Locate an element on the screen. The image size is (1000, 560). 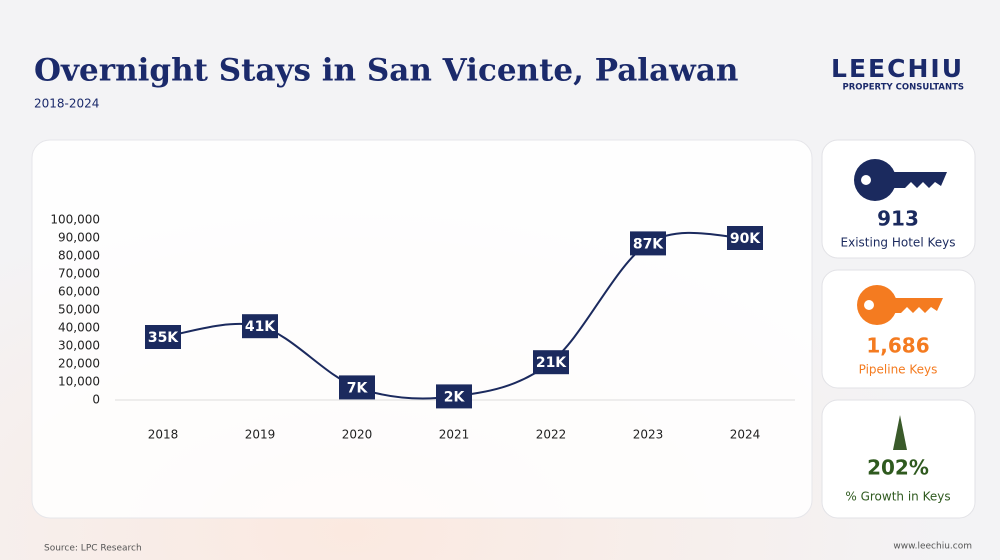
y-tick-label: 50,000 is located at coordinates (79, 310).